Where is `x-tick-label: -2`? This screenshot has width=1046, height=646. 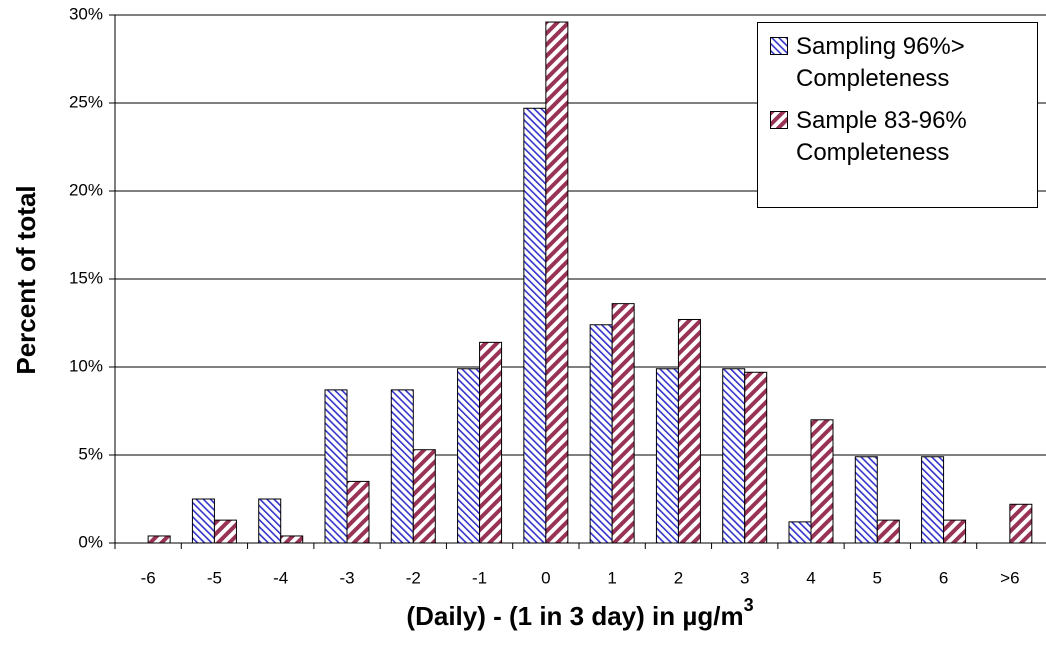
x-tick-label: -2 is located at coordinates (413, 577).